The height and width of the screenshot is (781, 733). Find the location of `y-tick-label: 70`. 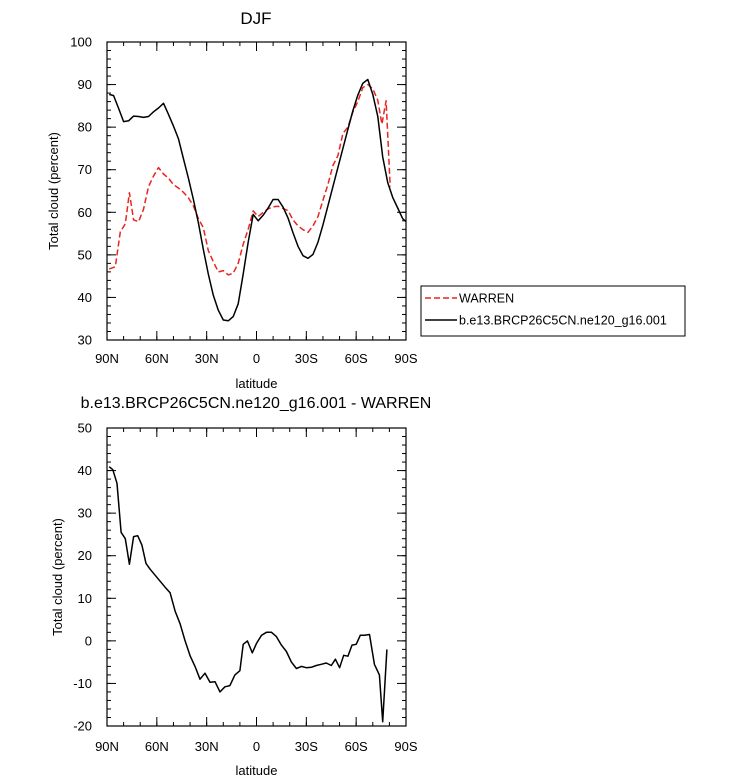

y-tick-label: 70 is located at coordinates (85, 169).